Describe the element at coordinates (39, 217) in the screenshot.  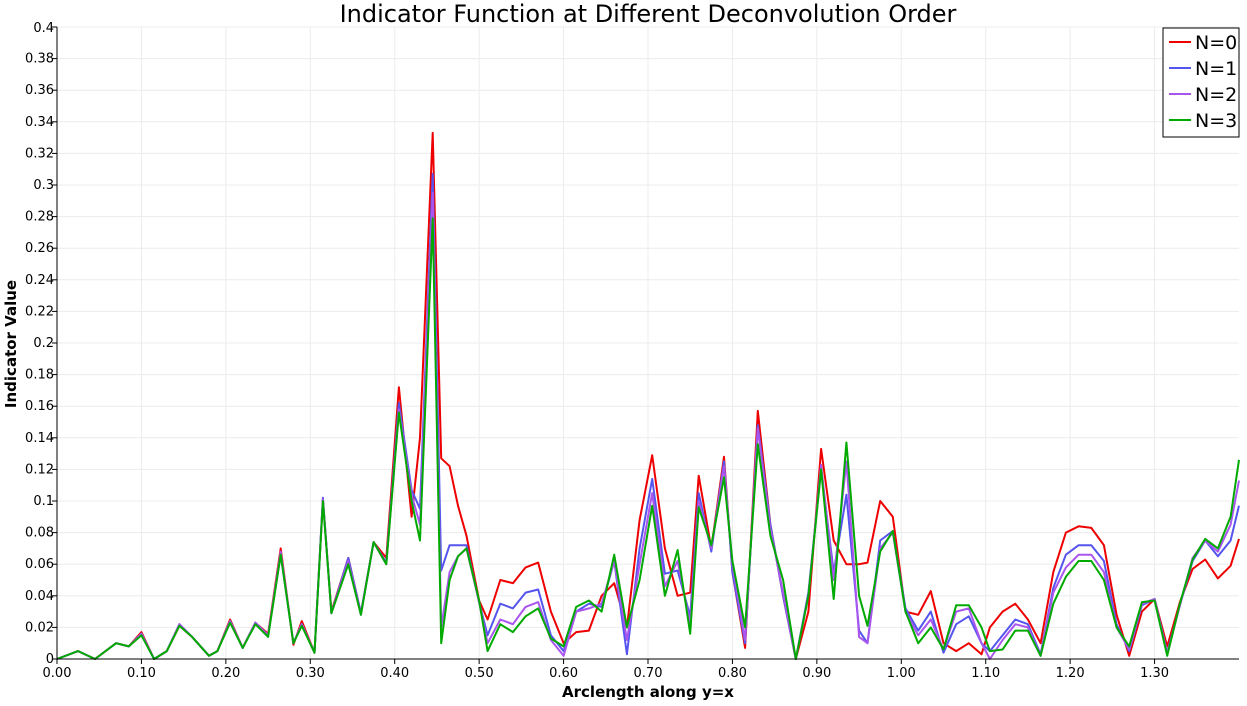
I see `y-tick-label: 0.28` at that location.